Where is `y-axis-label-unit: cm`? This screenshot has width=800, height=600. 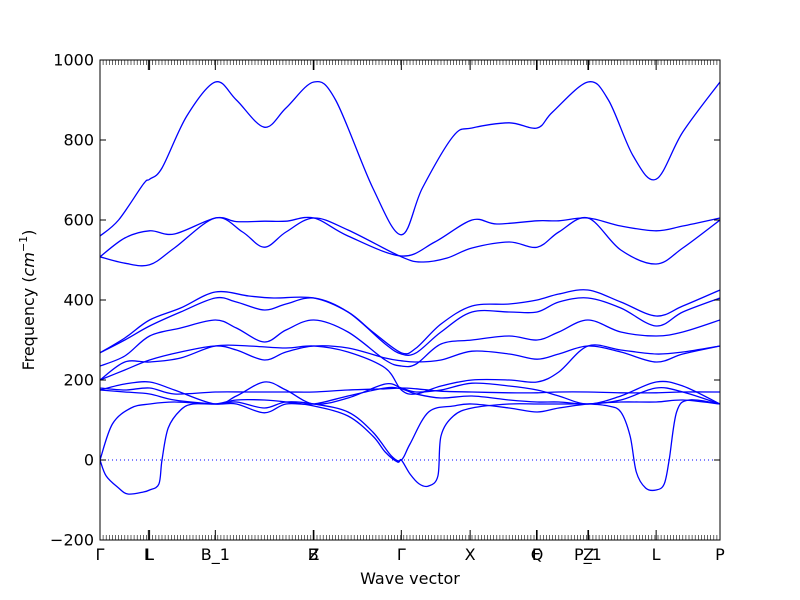 y-axis-label-unit: cm is located at coordinates (28, 264).